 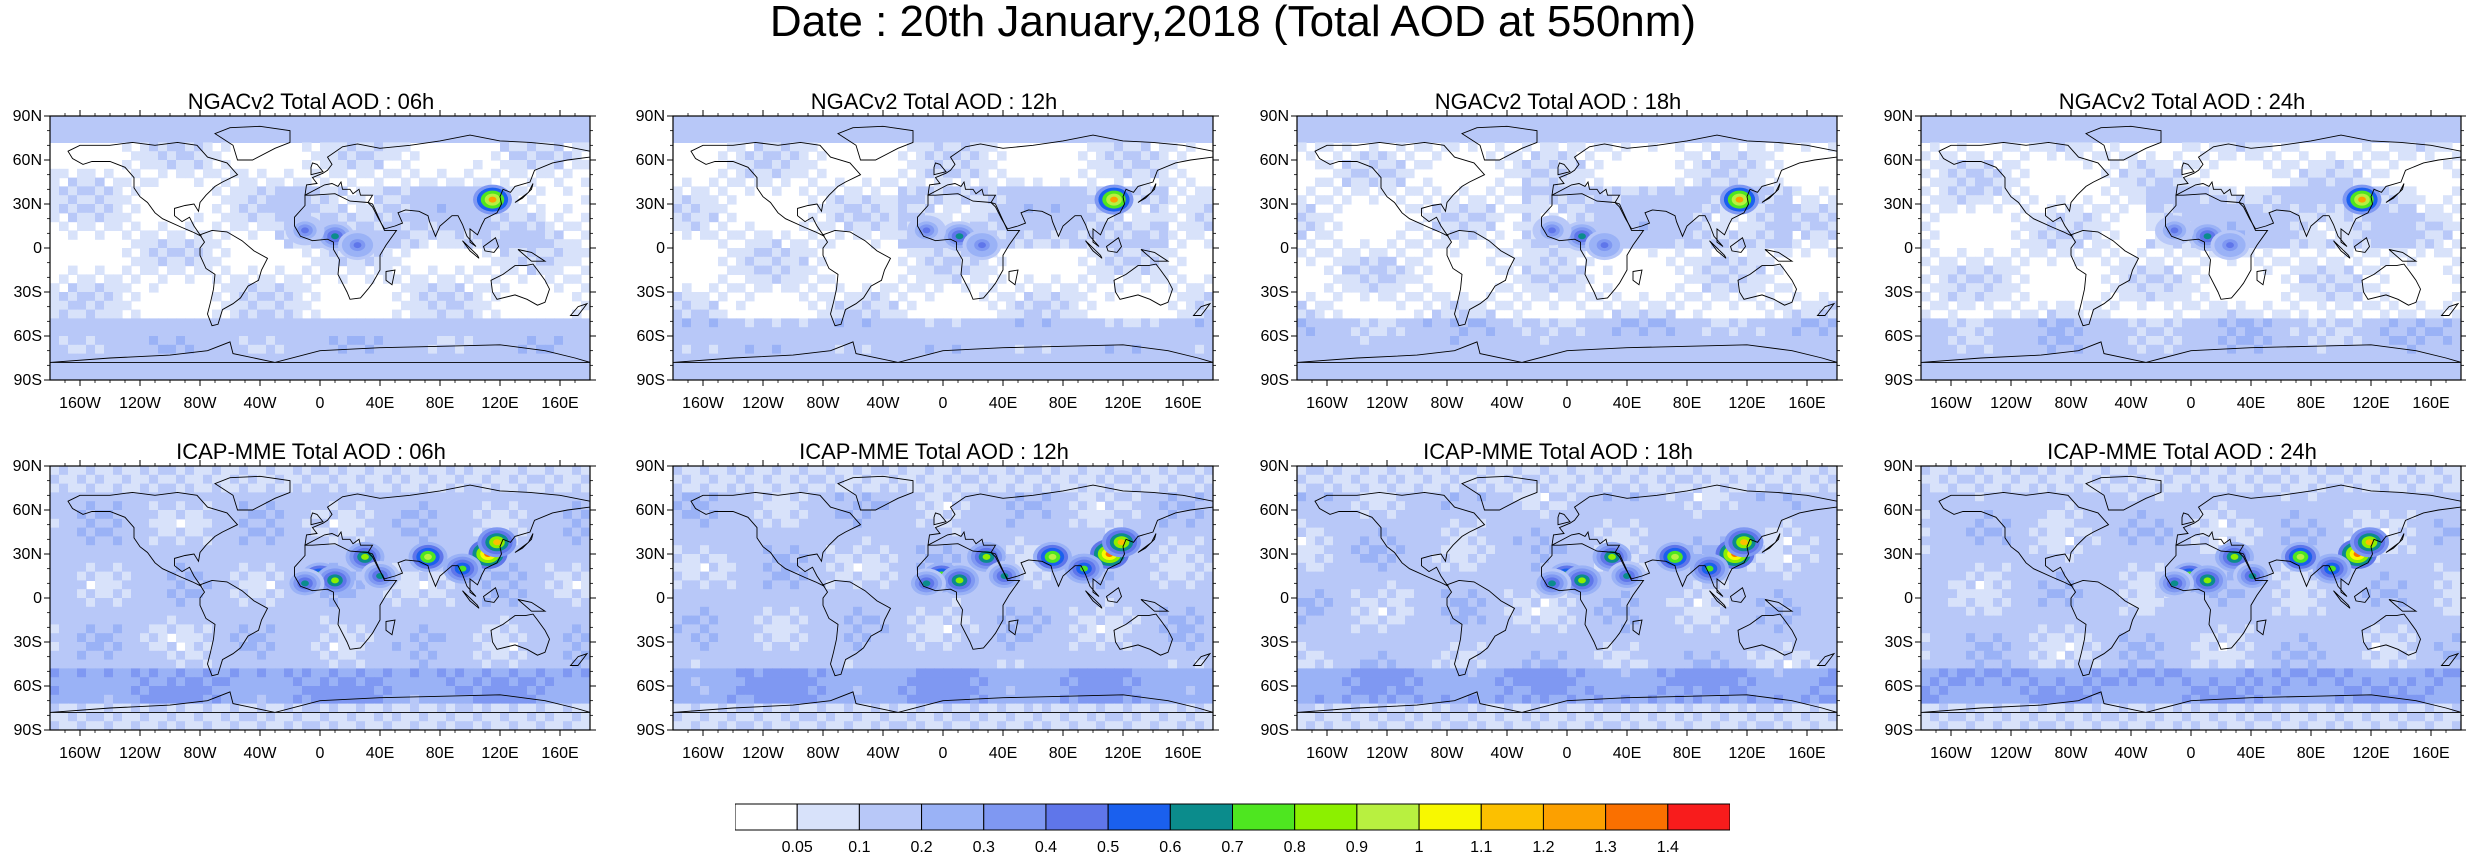 I want to click on lat-tick-label: 30N, so click(x=1898, y=554).